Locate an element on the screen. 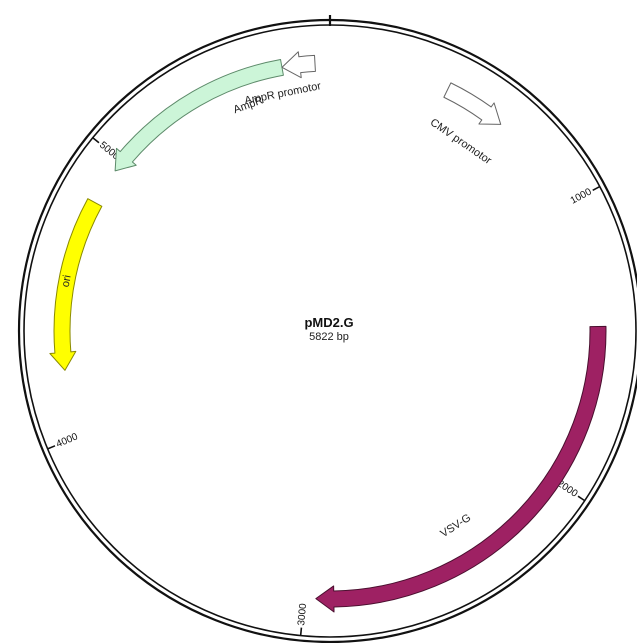 This screenshot has width=637, height=643. tick-mark-2000 is located at coordinates (581, 498).